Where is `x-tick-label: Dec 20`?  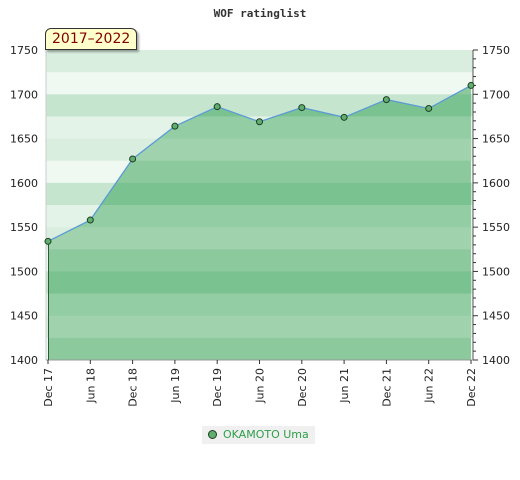 x-tick-label: Dec 20 is located at coordinates (302, 387).